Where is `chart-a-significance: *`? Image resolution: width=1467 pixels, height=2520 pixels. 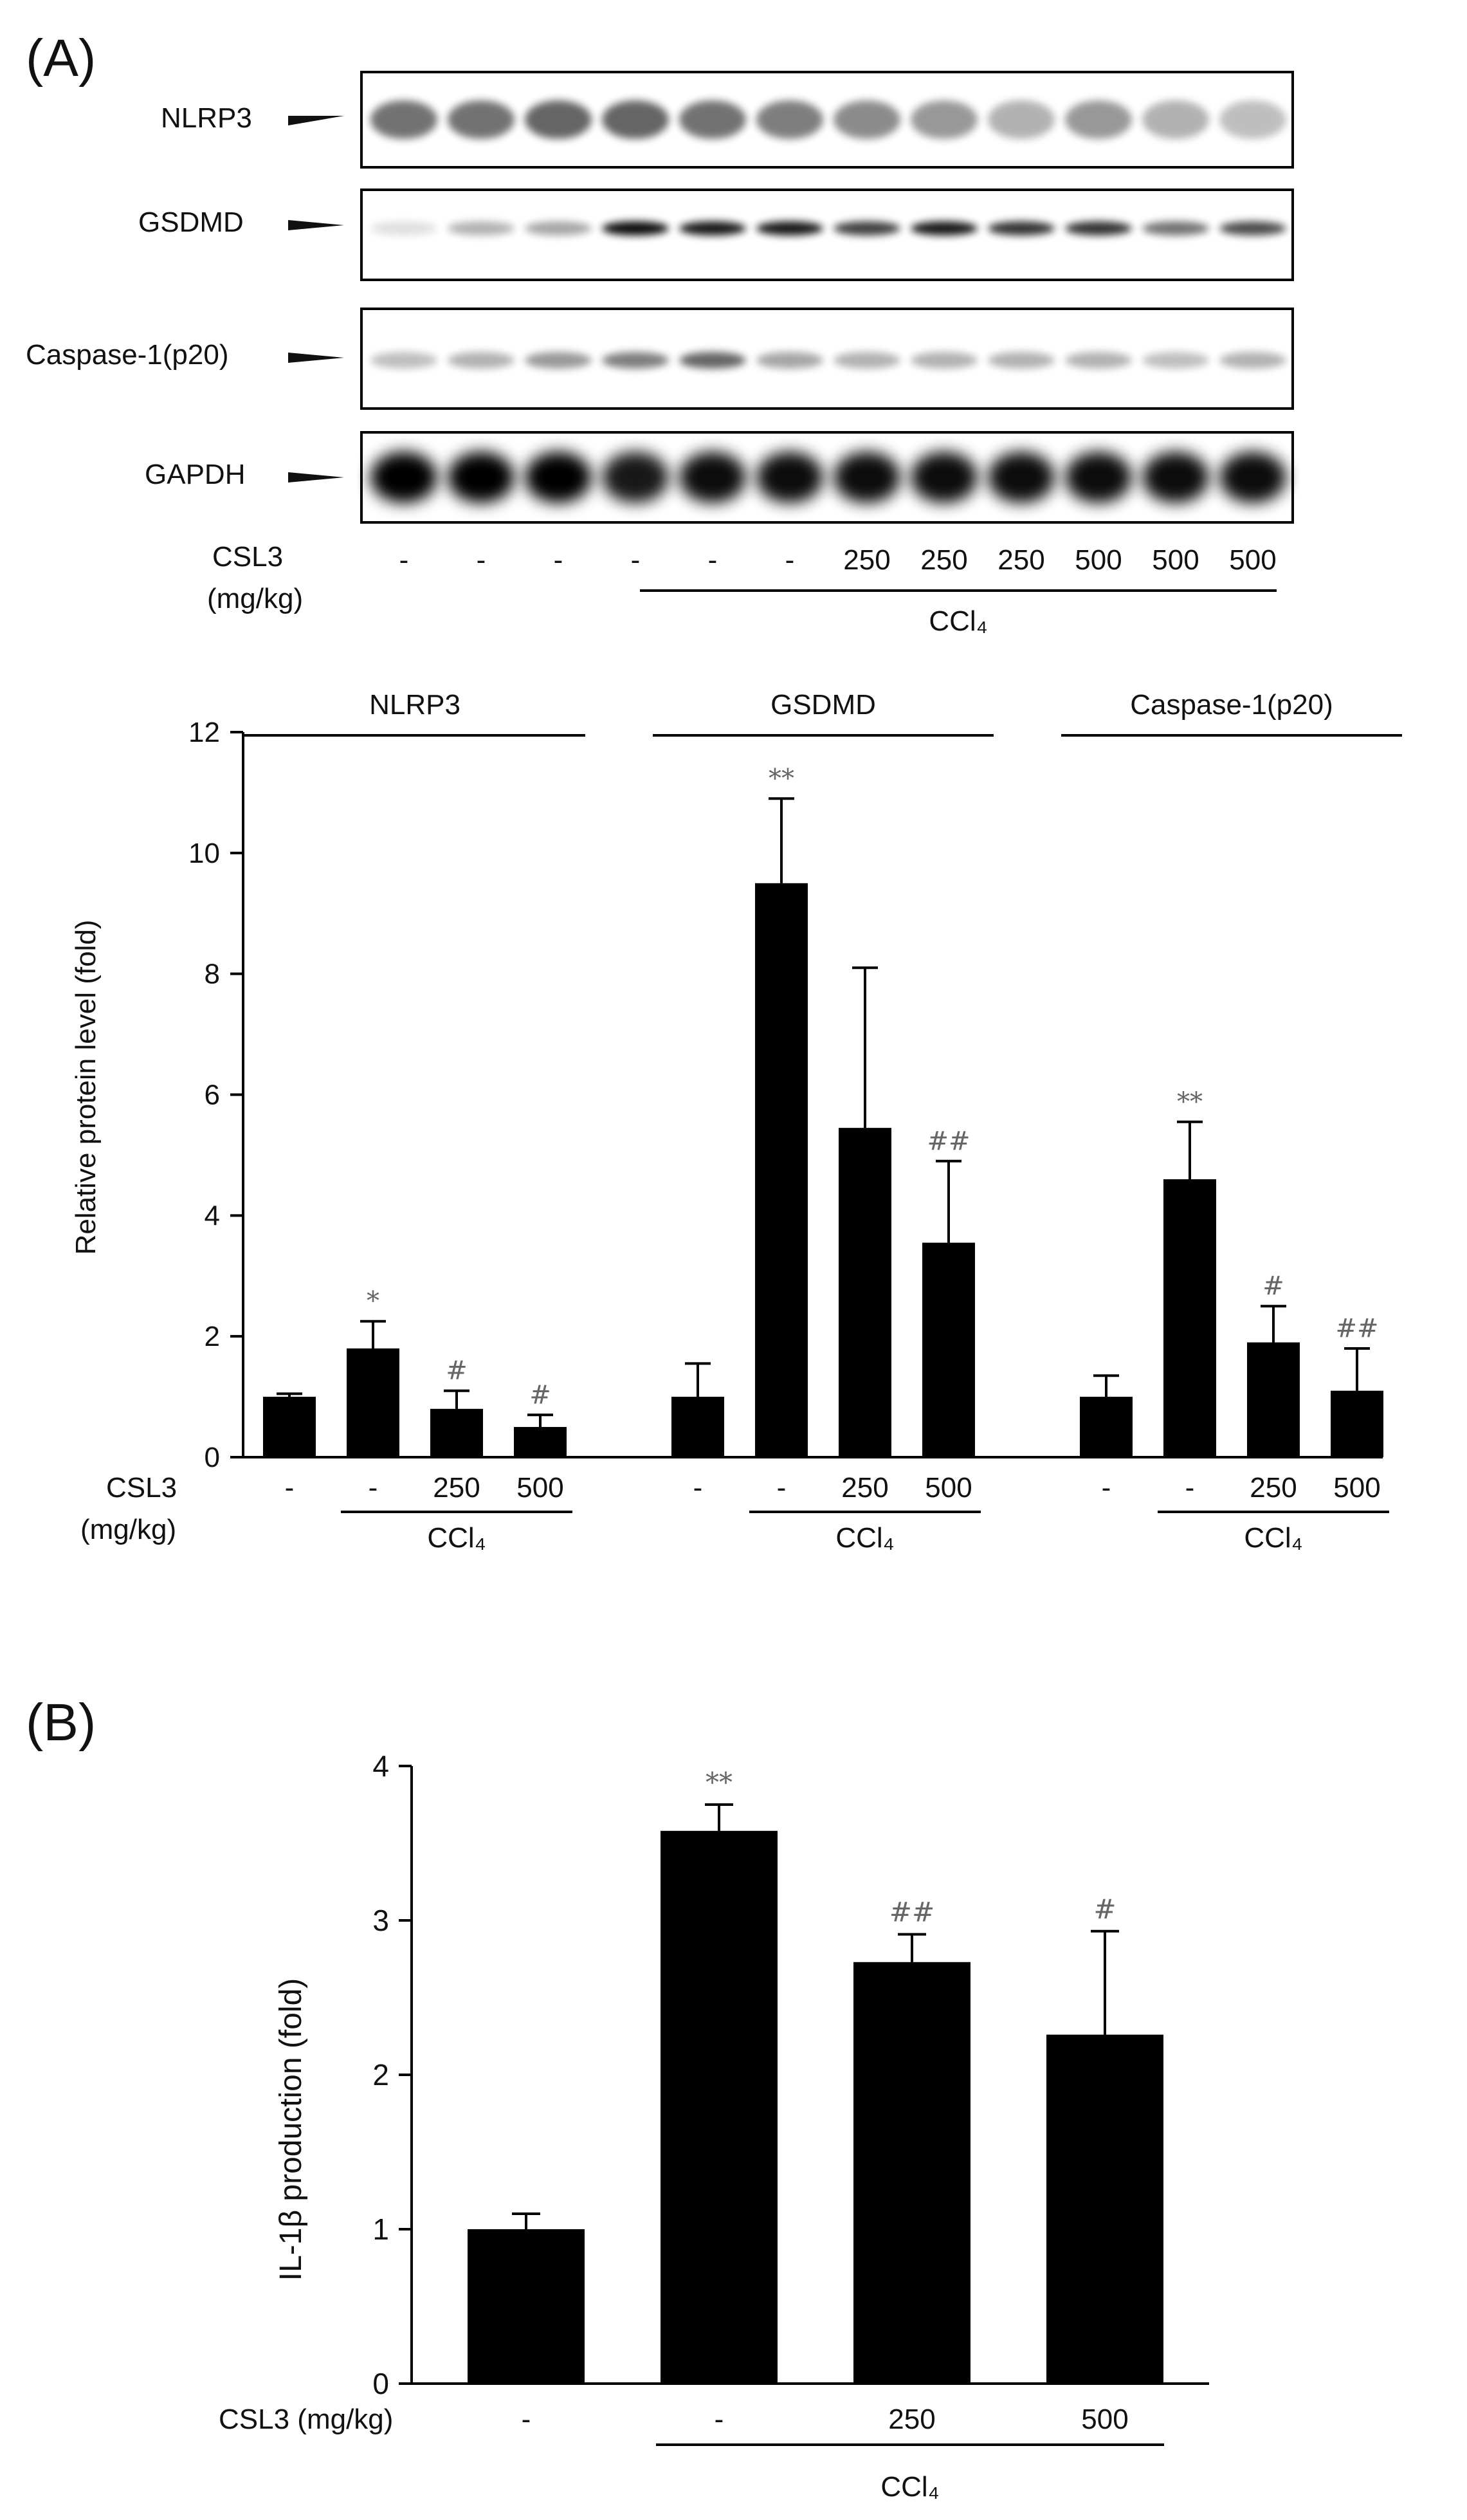
chart-a-significance: * is located at coordinates (373, 1301).